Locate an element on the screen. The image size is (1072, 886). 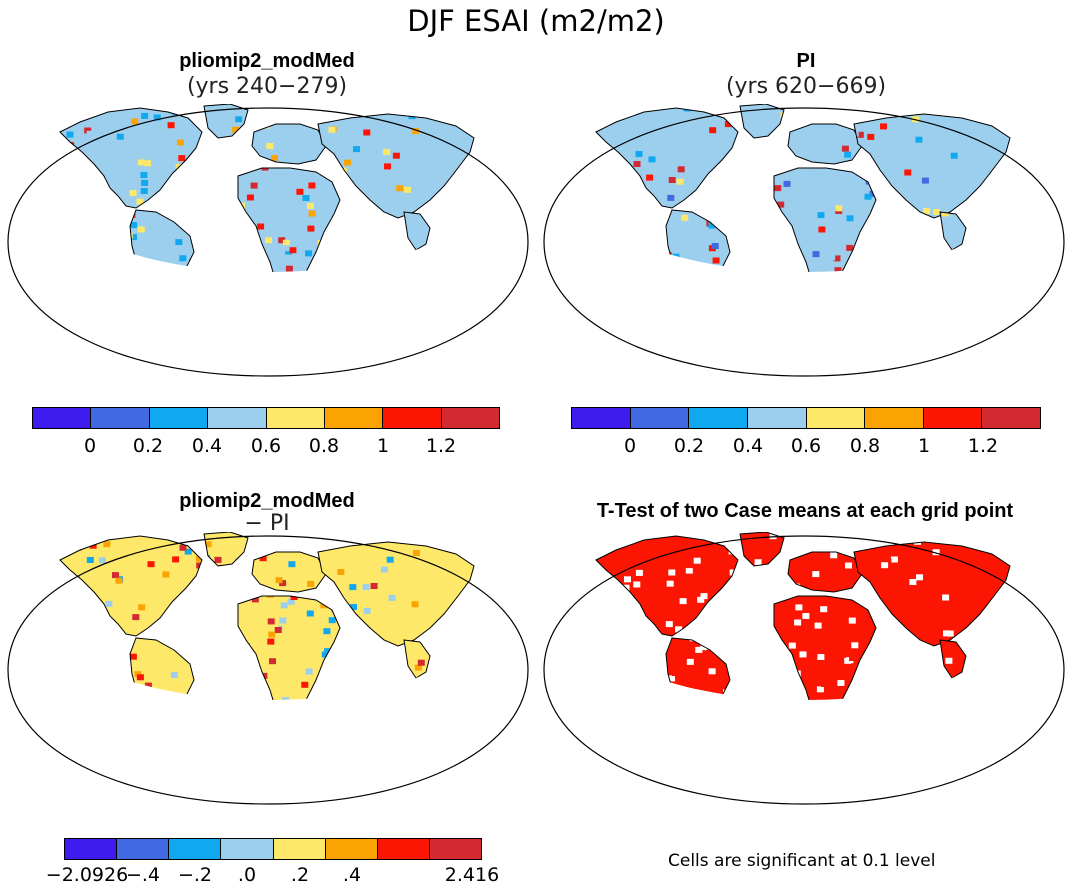
colorbar-top-right is located at coordinates (806, 418).